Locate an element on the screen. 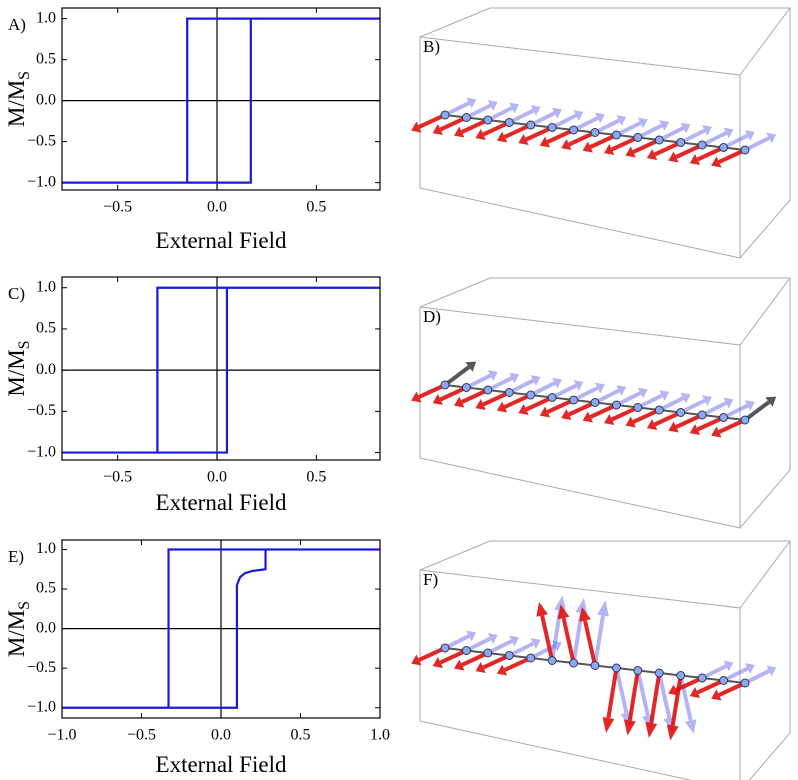  panel-label: B) is located at coordinates (431, 46).